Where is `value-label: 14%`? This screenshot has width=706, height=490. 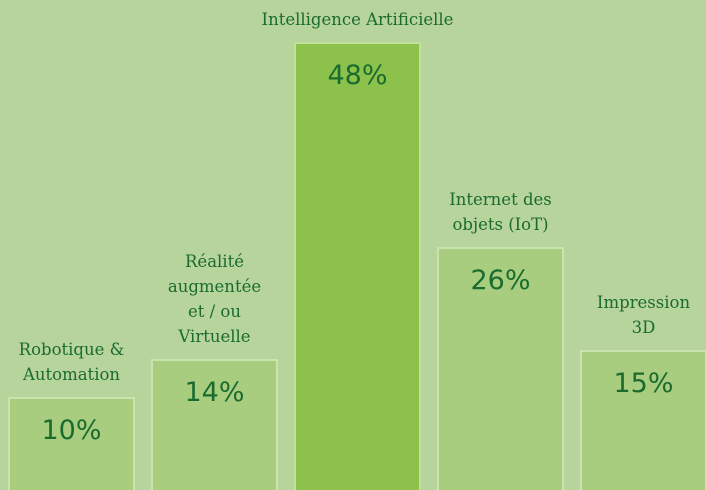 value-label: 14% is located at coordinates (214, 393).